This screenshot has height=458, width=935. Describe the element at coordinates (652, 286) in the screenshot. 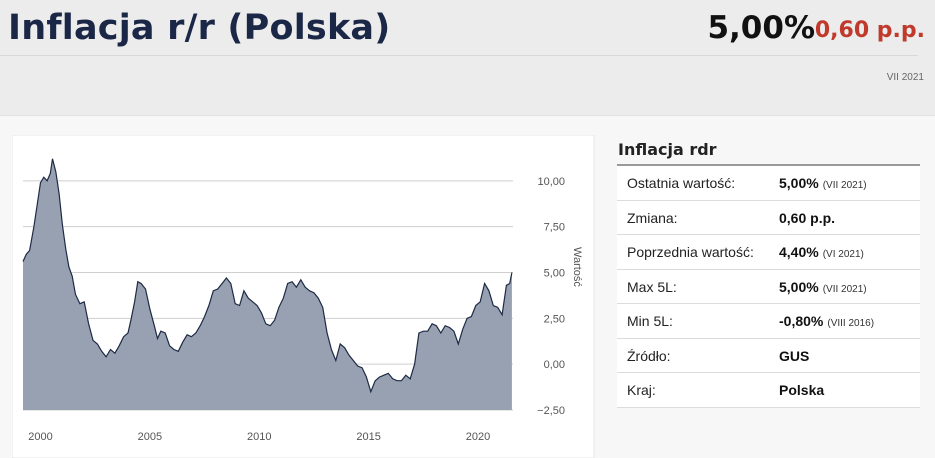

I see `row-label: Max 5L:` at that location.